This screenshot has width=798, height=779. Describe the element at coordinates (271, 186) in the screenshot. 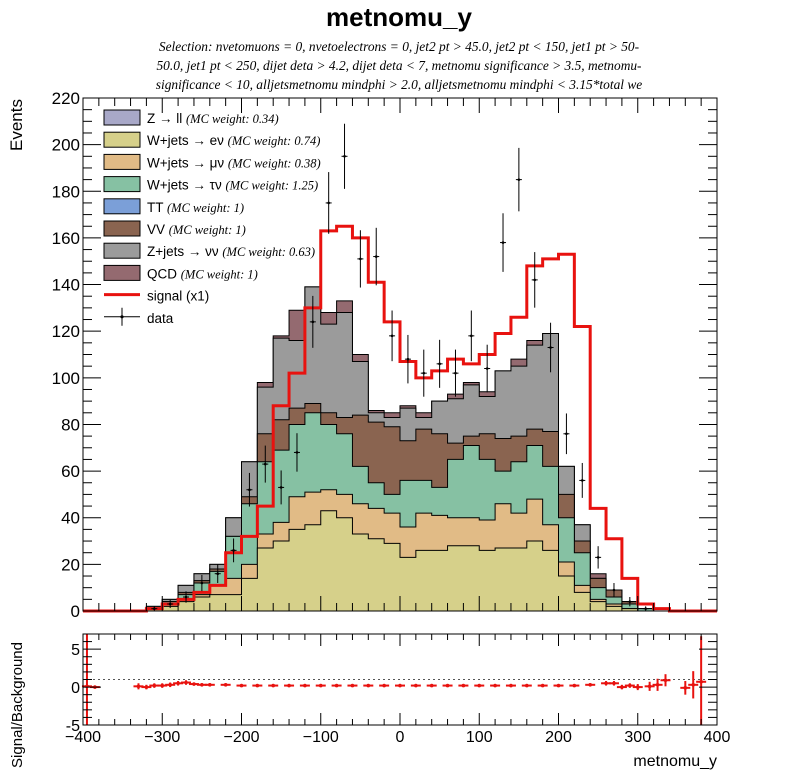

I see `legend-weight-note: (MC weight: 1.25)` at that location.